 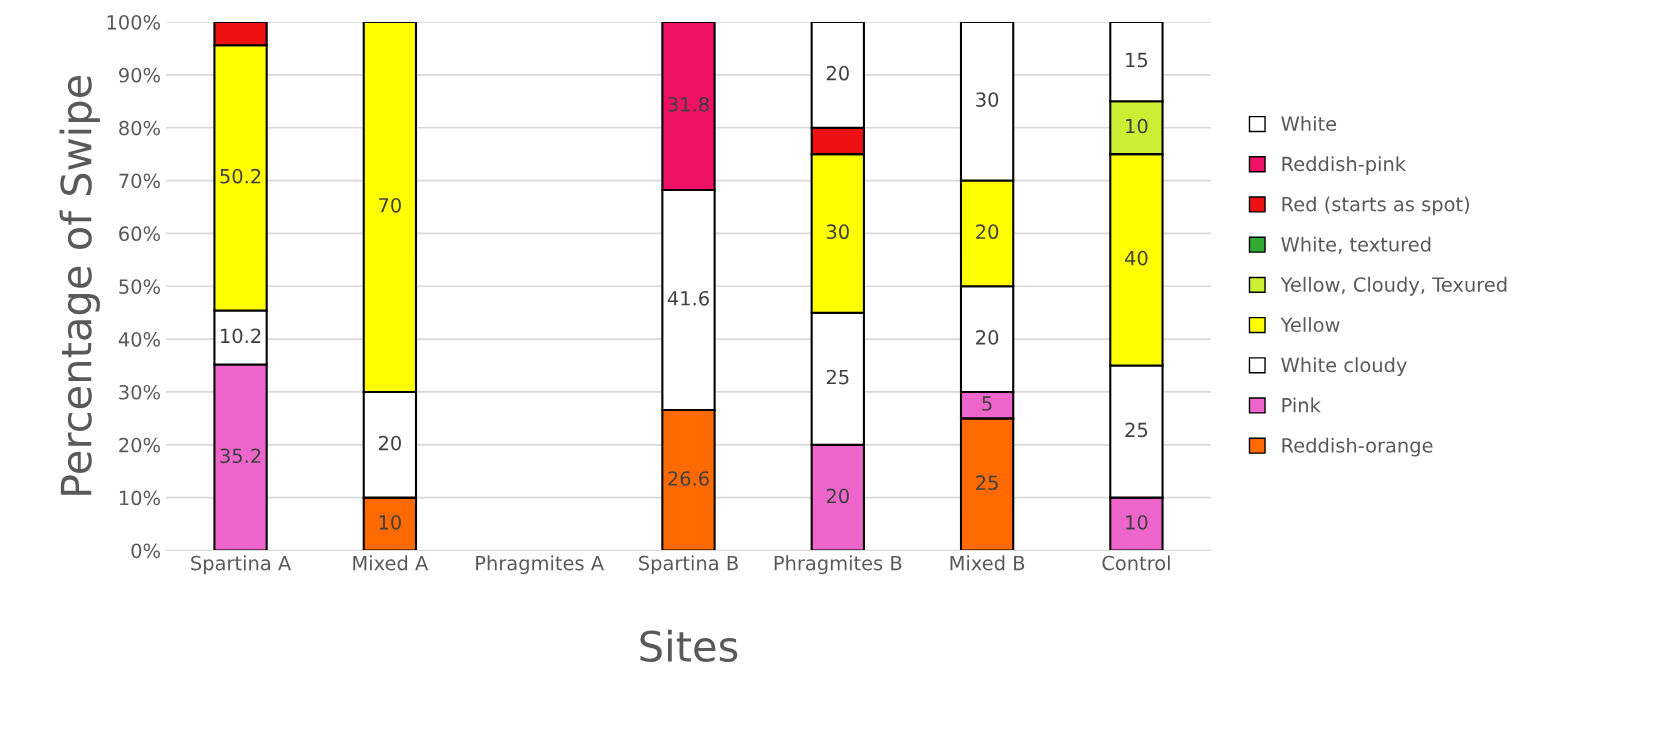 I want to click on y-tick-label: 60%, so click(x=139, y=234).